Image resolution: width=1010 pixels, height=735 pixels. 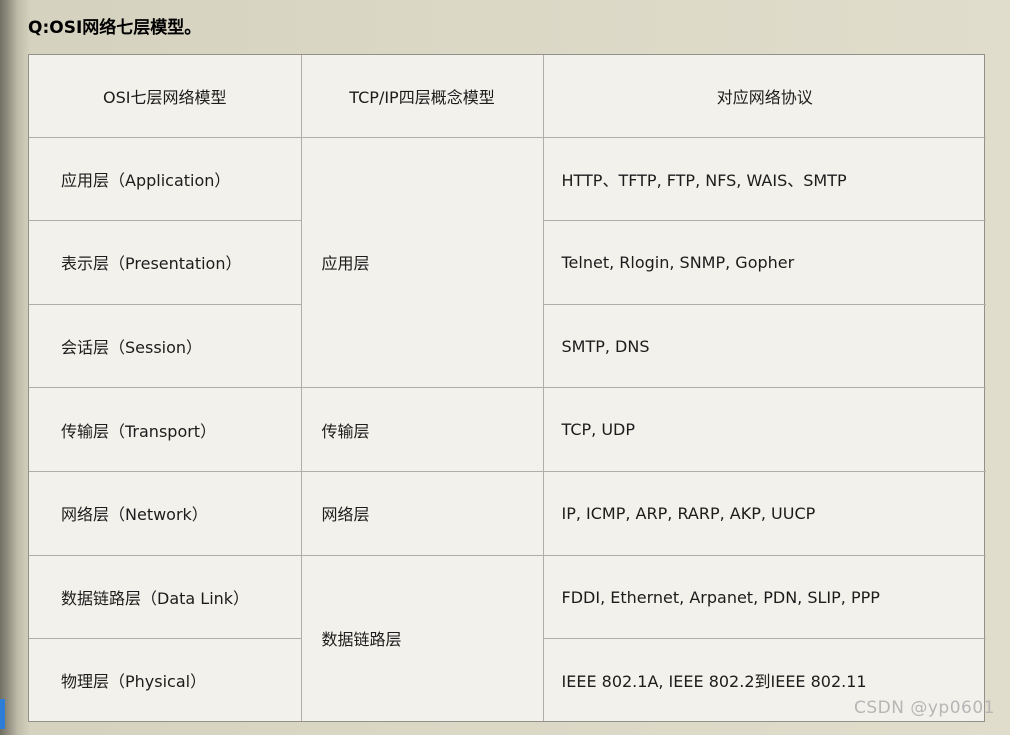 I want to click on osi-layer-cell: 应用层（Application）, so click(x=165, y=179).